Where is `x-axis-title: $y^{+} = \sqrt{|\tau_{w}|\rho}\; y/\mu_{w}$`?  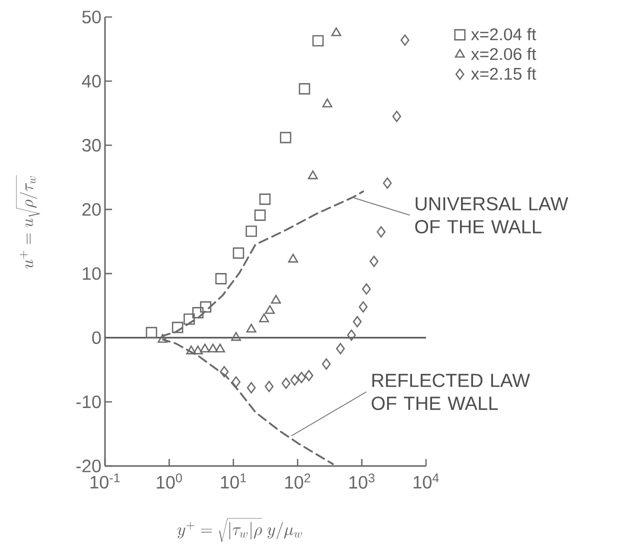
x-axis-title: $y^{+} = \sqrt{|\tau_{w}|\rho}\; y/\mu_{w}$ is located at coordinates (239, 530).